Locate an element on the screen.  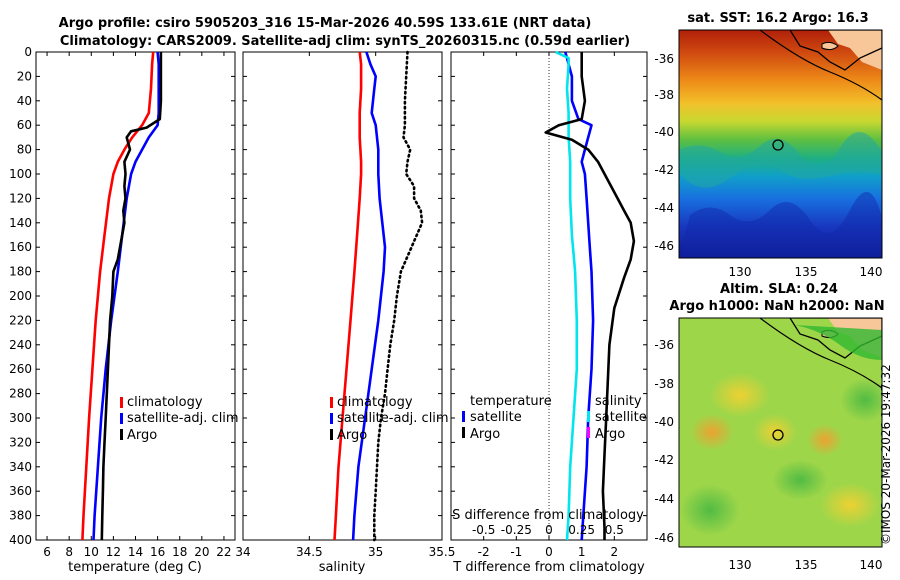
series-line-satellite-salinity is located at coordinates (566, 295).